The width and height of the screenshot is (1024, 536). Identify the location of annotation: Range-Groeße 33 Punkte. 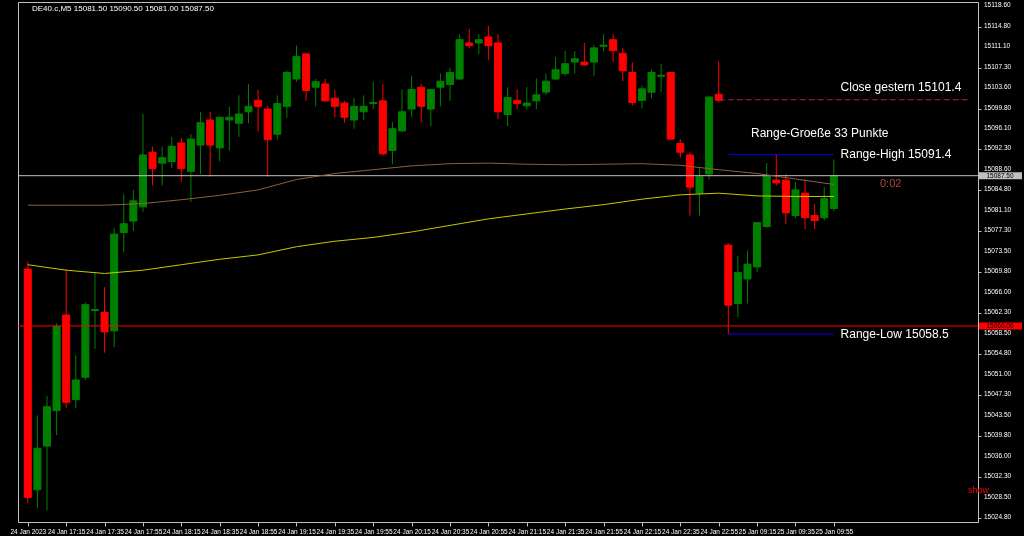
(820, 133).